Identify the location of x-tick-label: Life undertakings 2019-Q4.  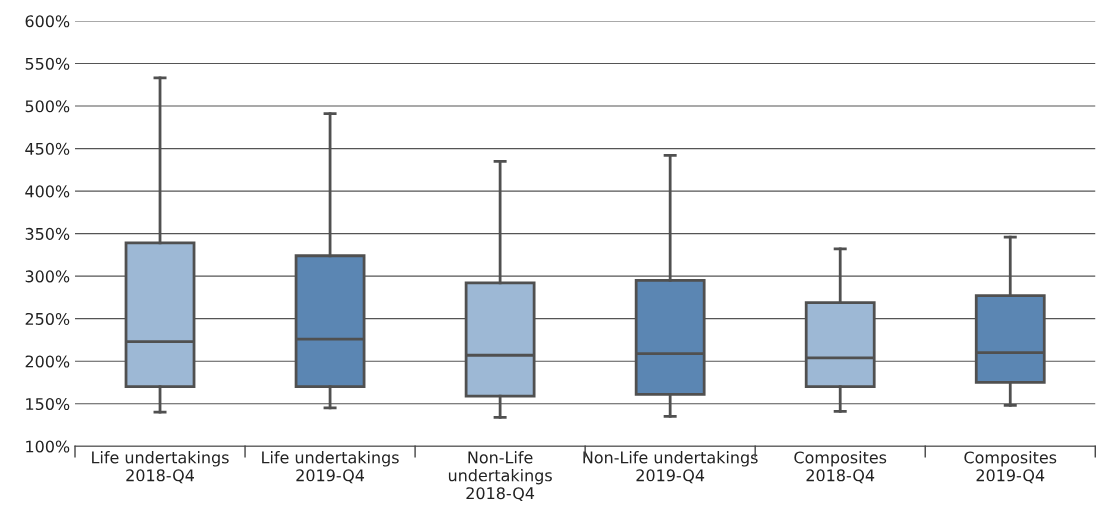
(330, 467).